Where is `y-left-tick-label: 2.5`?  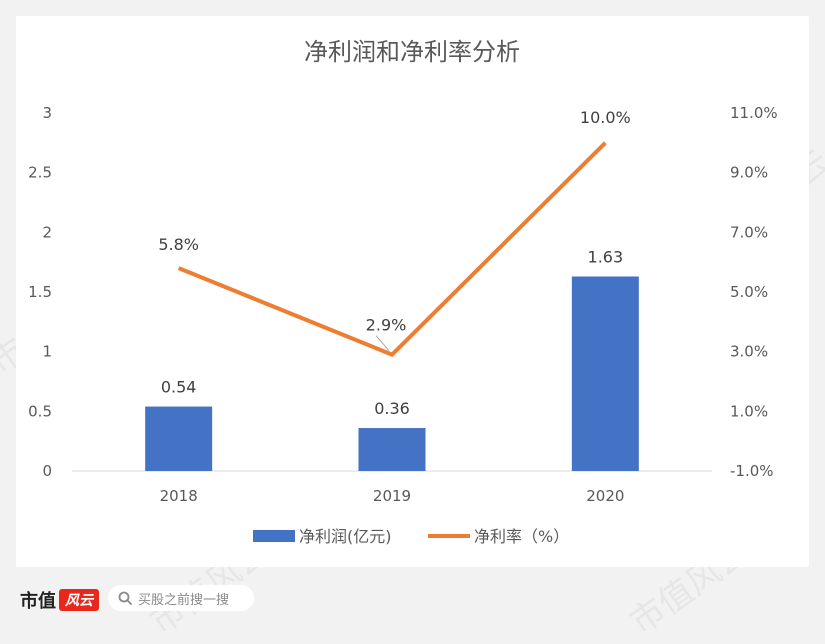 y-left-tick-label: 2.5 is located at coordinates (40, 173).